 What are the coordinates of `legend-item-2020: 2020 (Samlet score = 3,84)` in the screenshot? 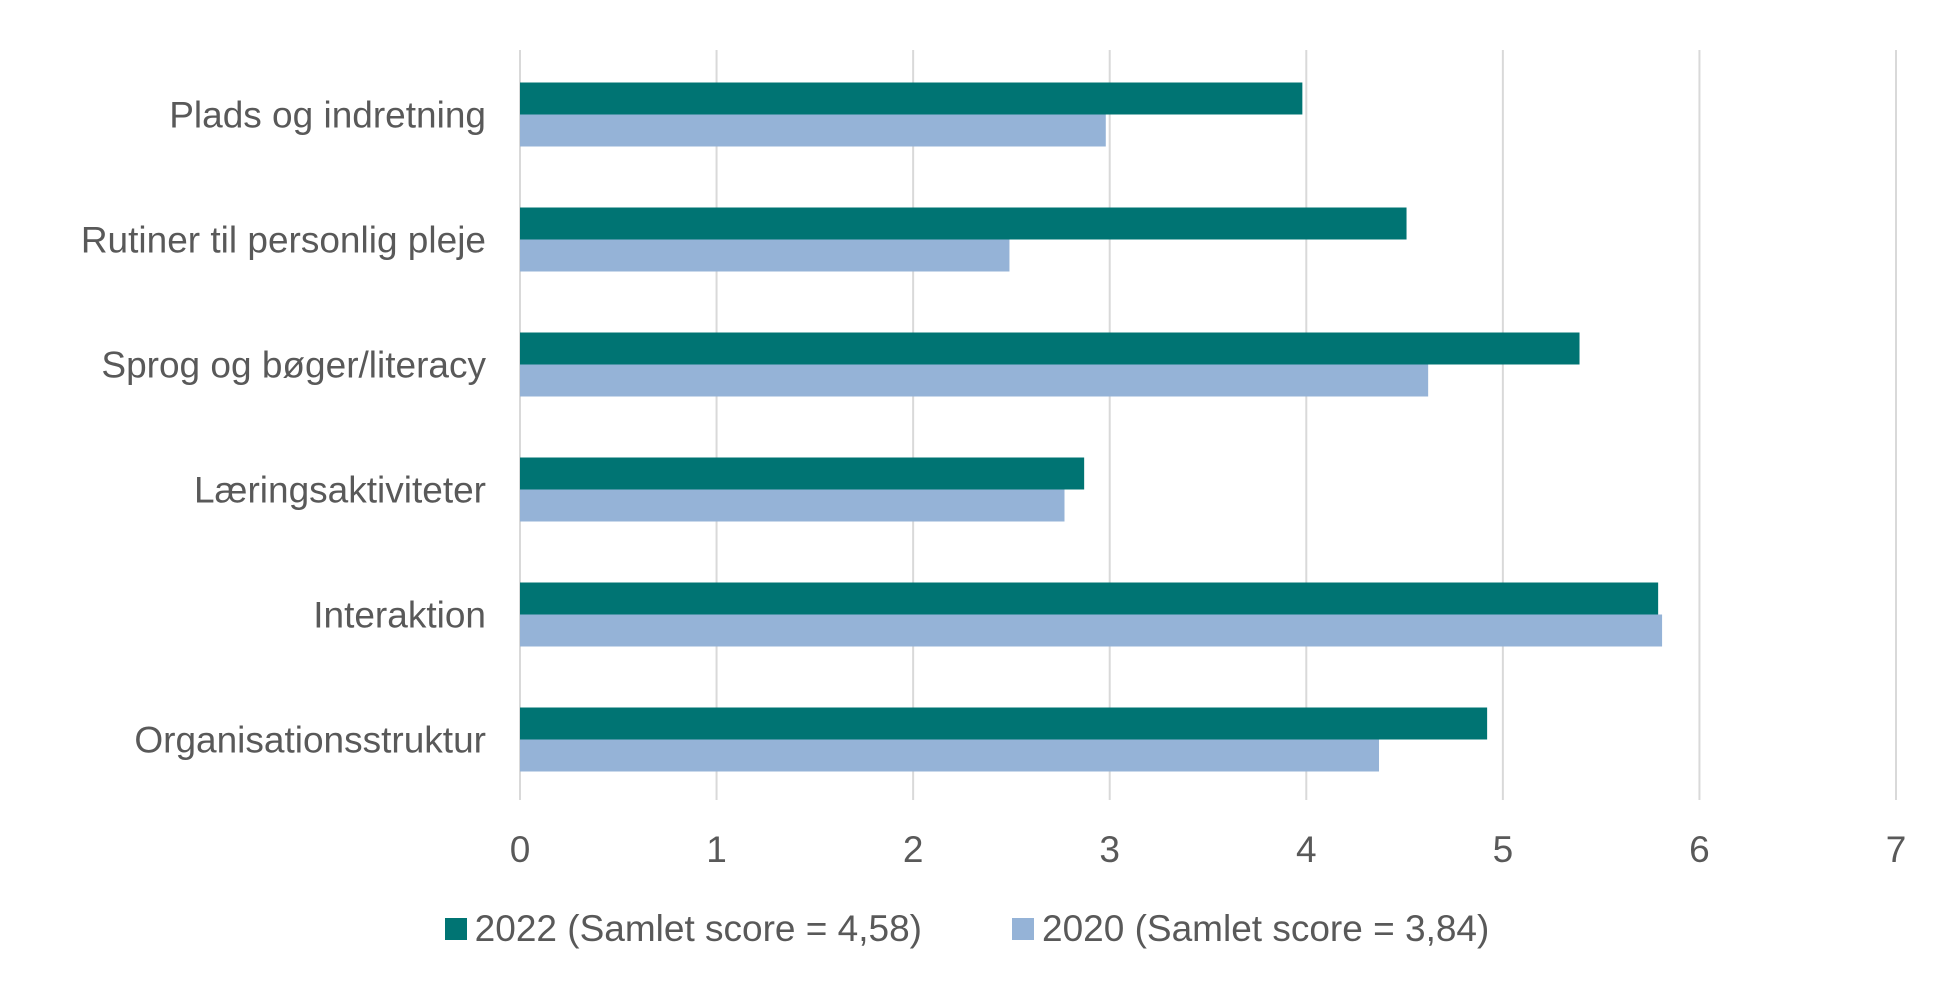 It's located at (1250, 929).